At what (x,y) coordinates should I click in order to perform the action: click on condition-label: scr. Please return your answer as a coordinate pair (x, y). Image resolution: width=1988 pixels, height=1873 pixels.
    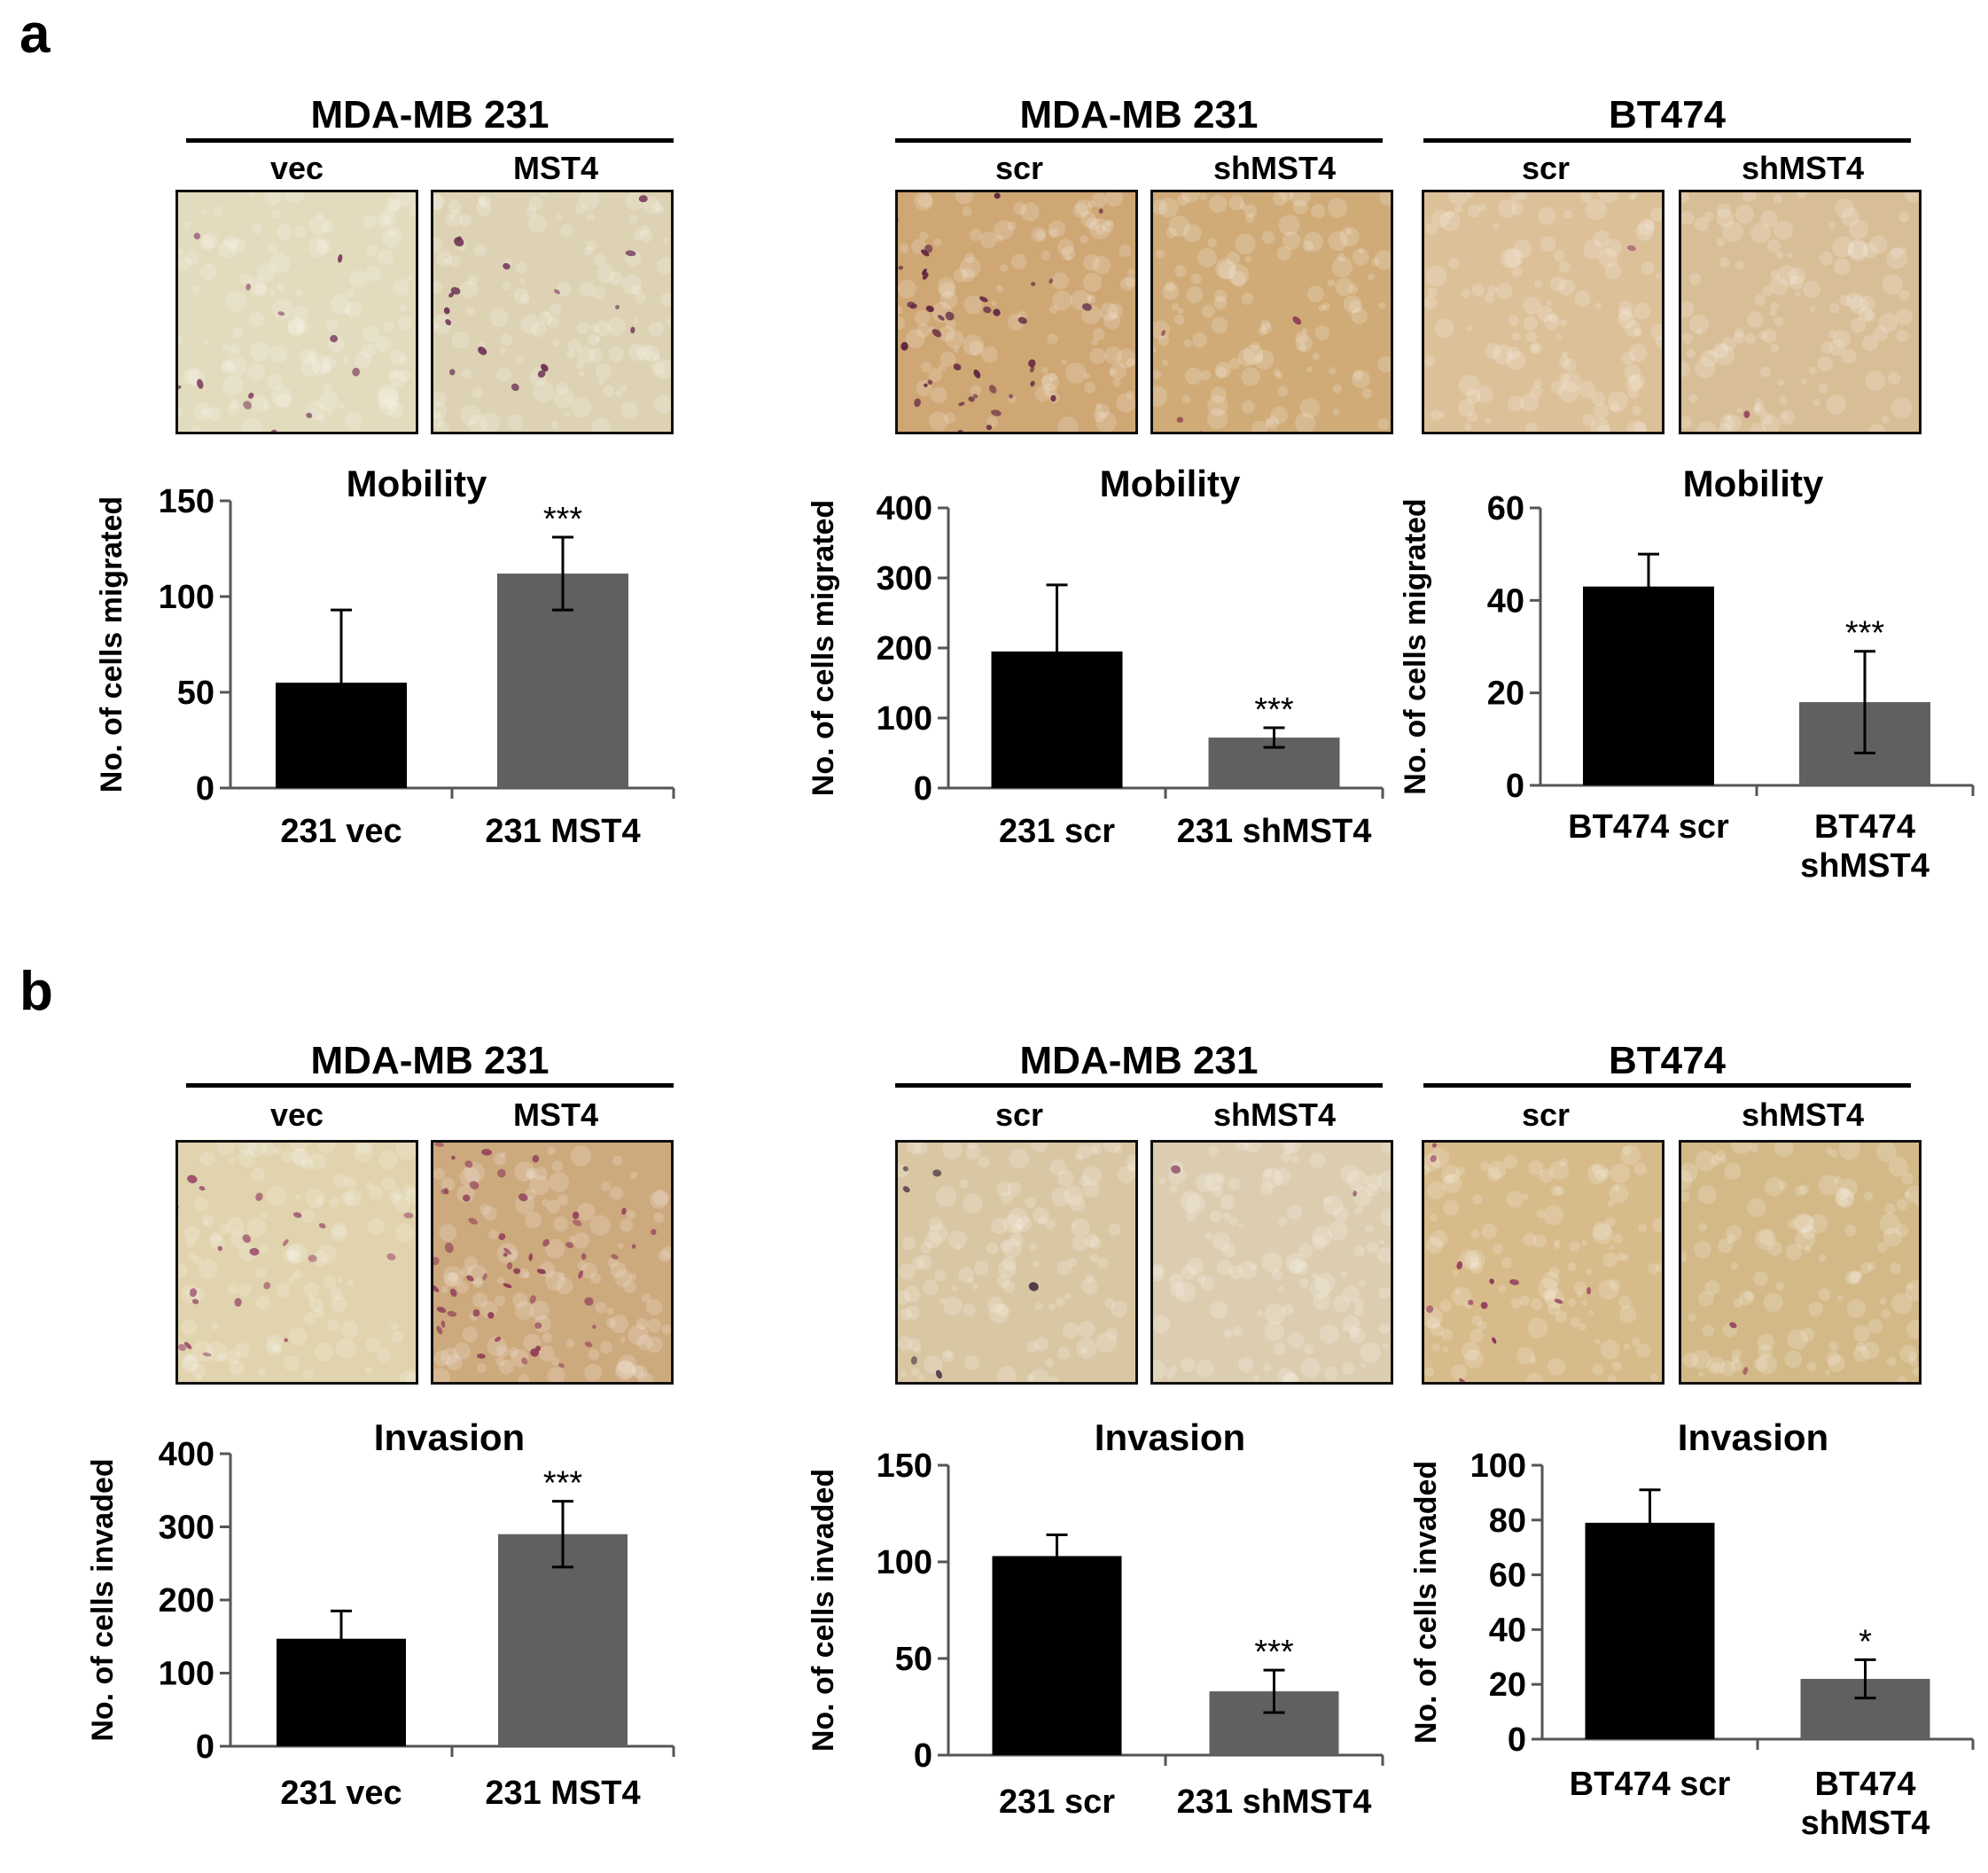
    Looking at the image, I should click on (1019, 1114).